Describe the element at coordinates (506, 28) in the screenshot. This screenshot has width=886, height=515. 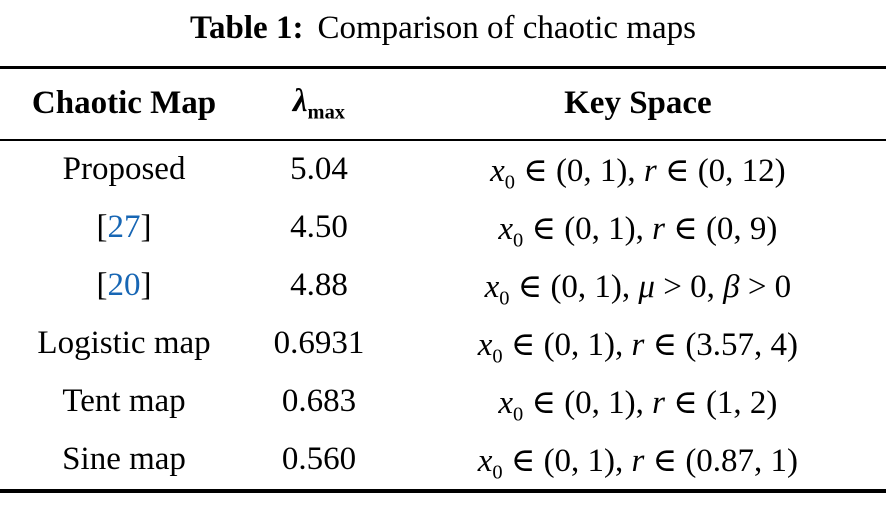
I see `table-caption-text: Comparison of chaotic maps` at that location.